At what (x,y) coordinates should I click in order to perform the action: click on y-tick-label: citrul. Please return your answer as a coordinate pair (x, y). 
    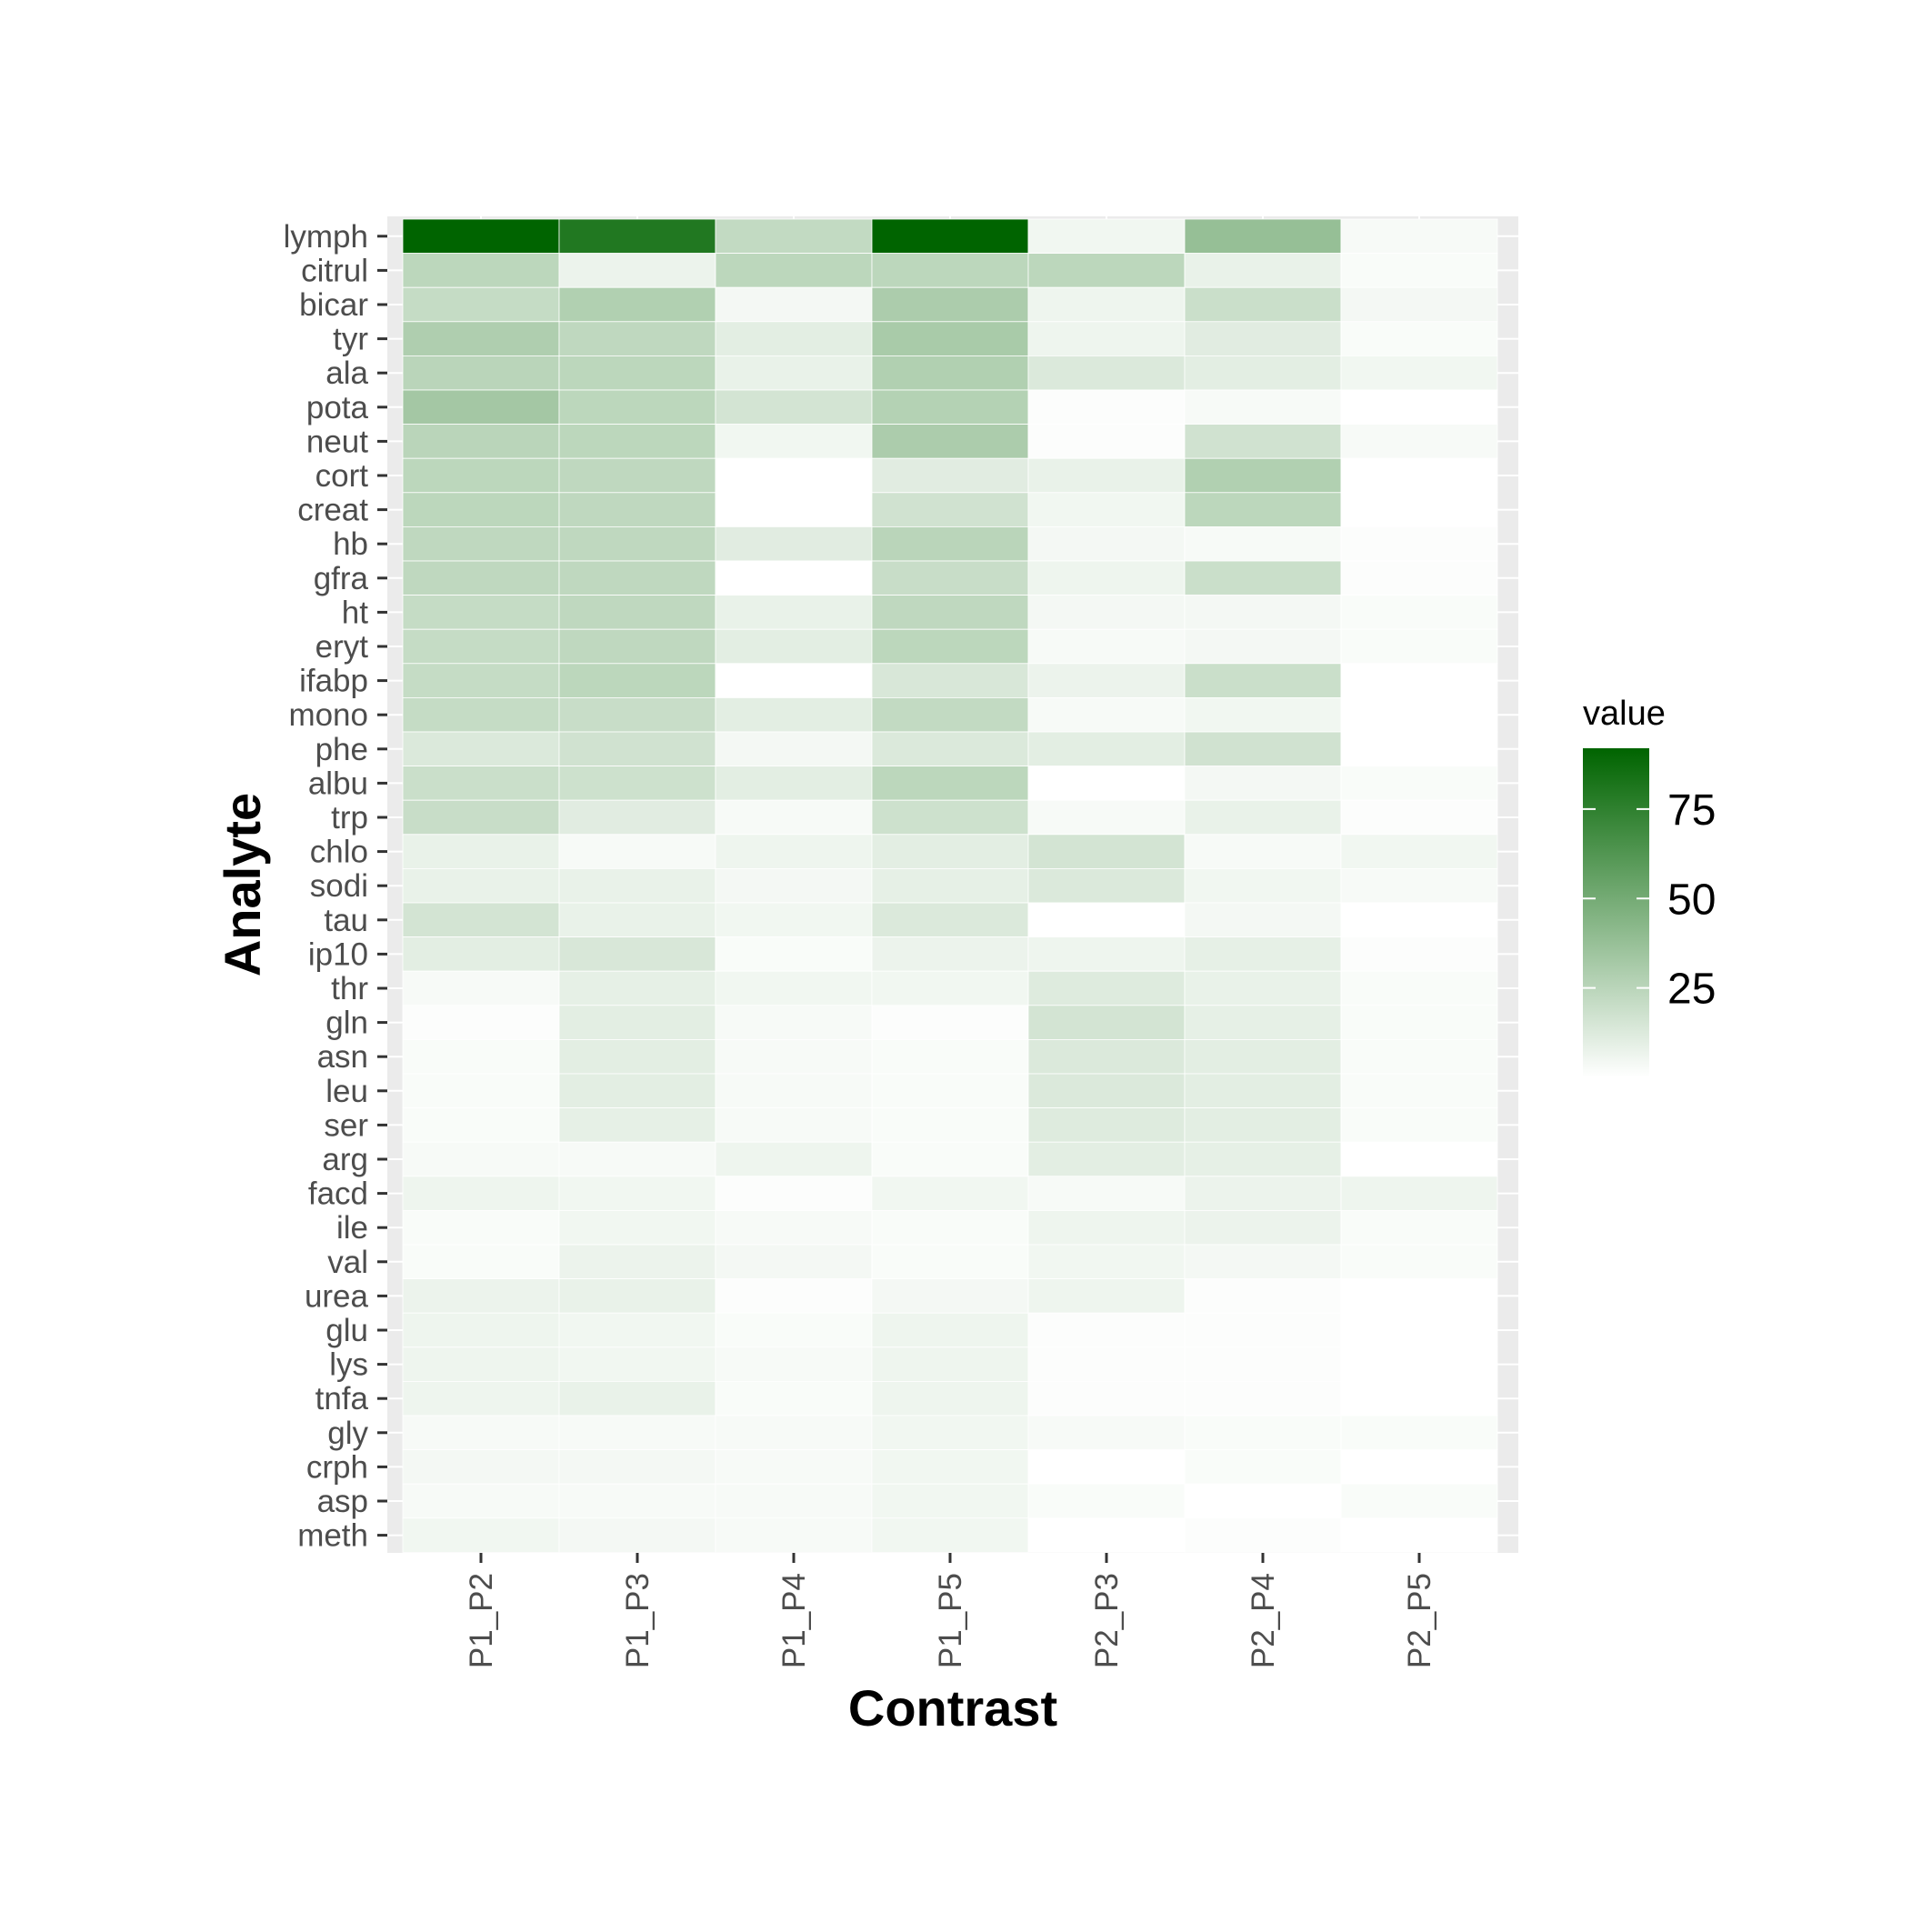
    Looking at the image, I should click on (334, 270).